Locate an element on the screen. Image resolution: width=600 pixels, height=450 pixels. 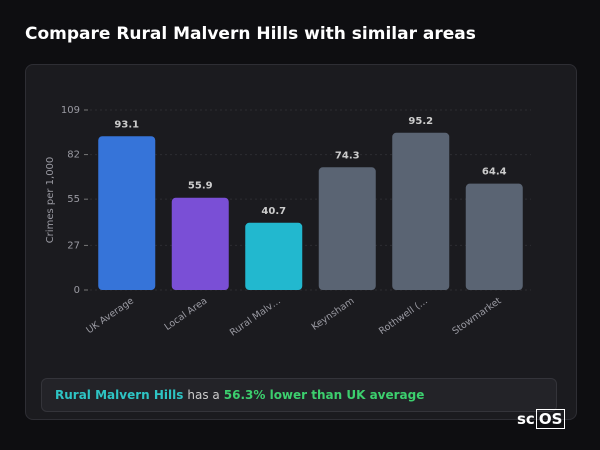
x-tick-label: Stowmarket is located at coordinates (476, 316).